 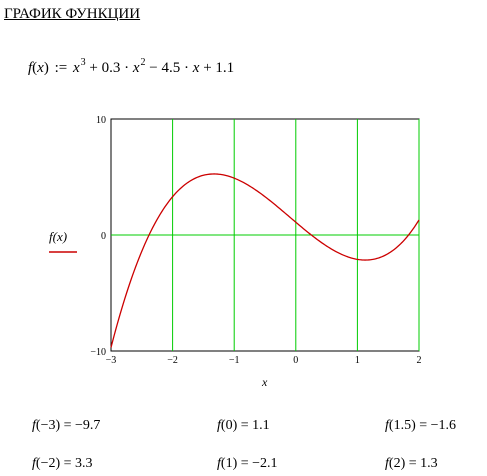 I want to click on x-tick-label: −3, so click(x=111, y=360).